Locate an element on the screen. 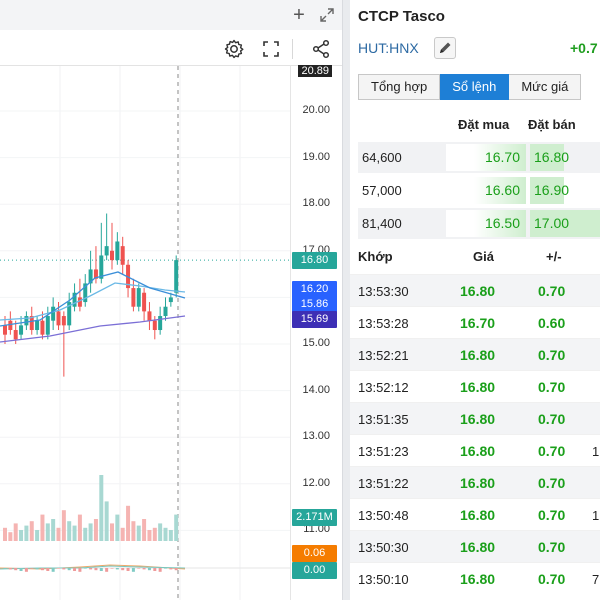 Image resolution: width=600 pixels, height=600 pixels. orderbook-header-buy: Đặt mua is located at coordinates (483, 124).